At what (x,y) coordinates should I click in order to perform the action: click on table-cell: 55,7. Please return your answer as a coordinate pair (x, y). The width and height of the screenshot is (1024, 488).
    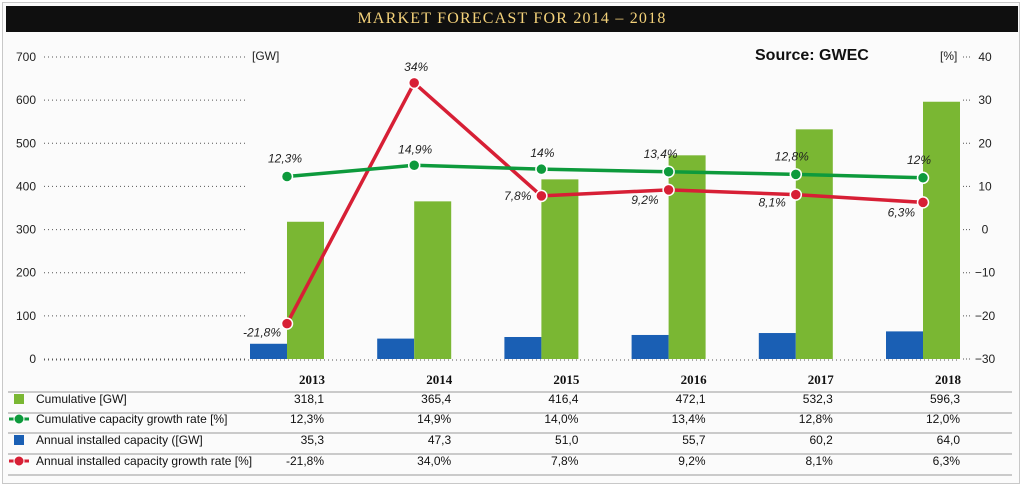
    Looking at the image, I should click on (694, 440).